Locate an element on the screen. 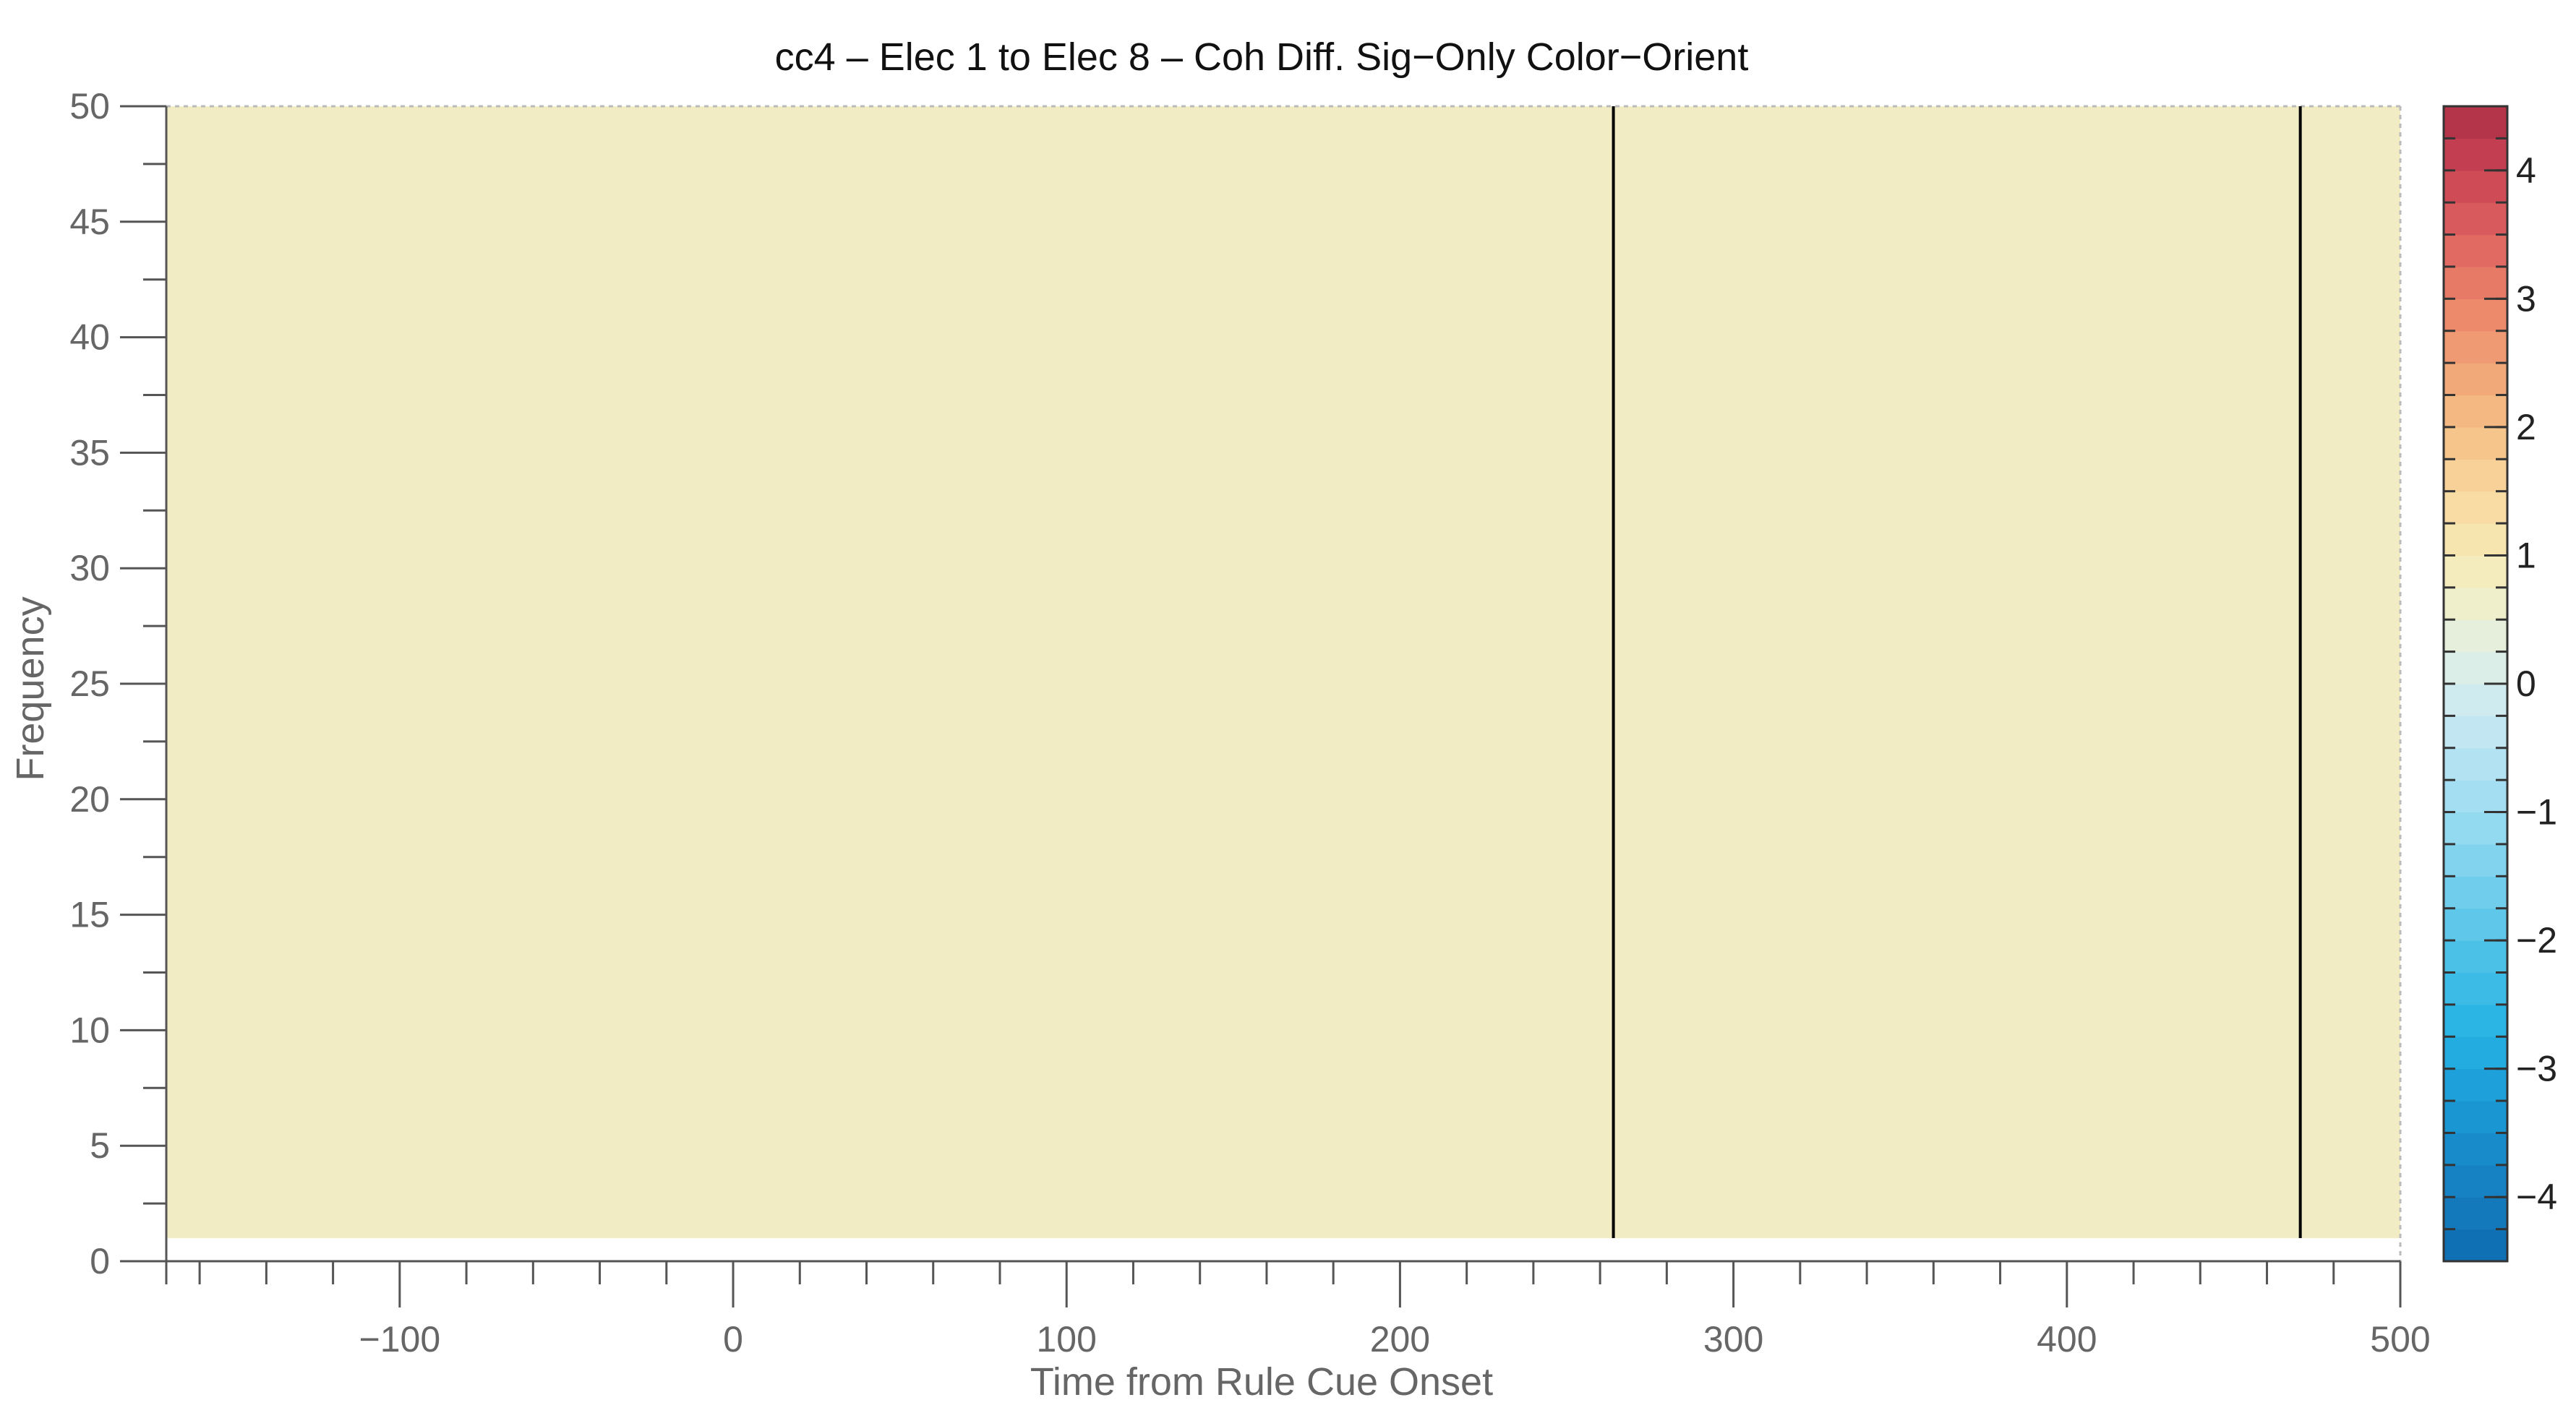 This screenshot has height=1413, width=2576. y-tick-label: 40 is located at coordinates (89, 337).